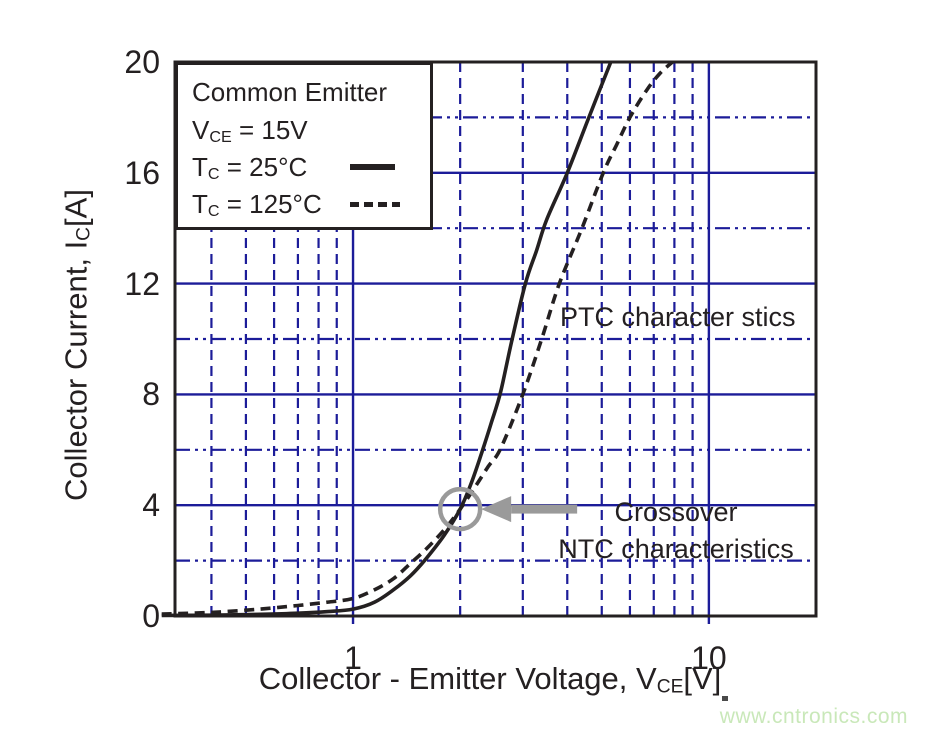 The height and width of the screenshot is (740, 930). Describe the element at coordinates (200, 204) in the screenshot. I see `legend-125c-symbol: T` at that location.